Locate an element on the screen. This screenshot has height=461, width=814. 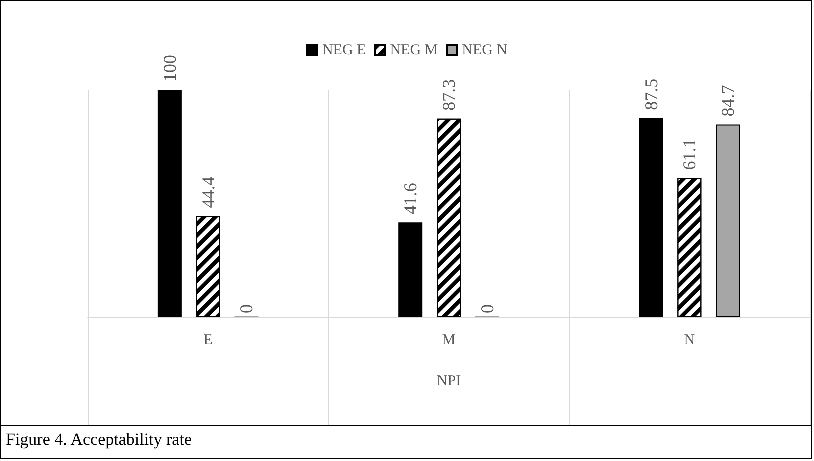
data-label: 84.7 is located at coordinates (728, 101).